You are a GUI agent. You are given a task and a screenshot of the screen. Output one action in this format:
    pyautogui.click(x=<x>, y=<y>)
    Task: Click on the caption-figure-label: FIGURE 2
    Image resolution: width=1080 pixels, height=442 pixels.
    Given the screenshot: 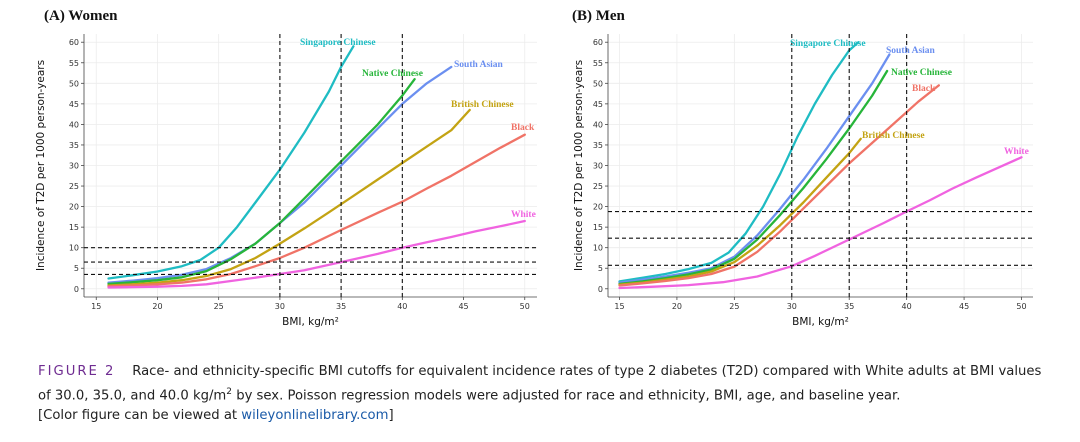 What is the action you would take?
    pyautogui.click(x=77, y=371)
    